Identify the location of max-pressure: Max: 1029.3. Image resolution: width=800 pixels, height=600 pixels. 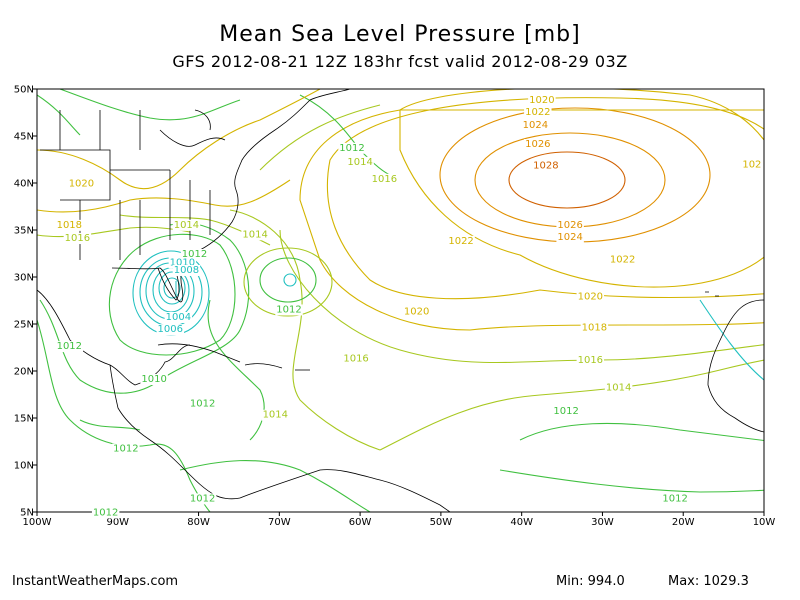
(708, 581).